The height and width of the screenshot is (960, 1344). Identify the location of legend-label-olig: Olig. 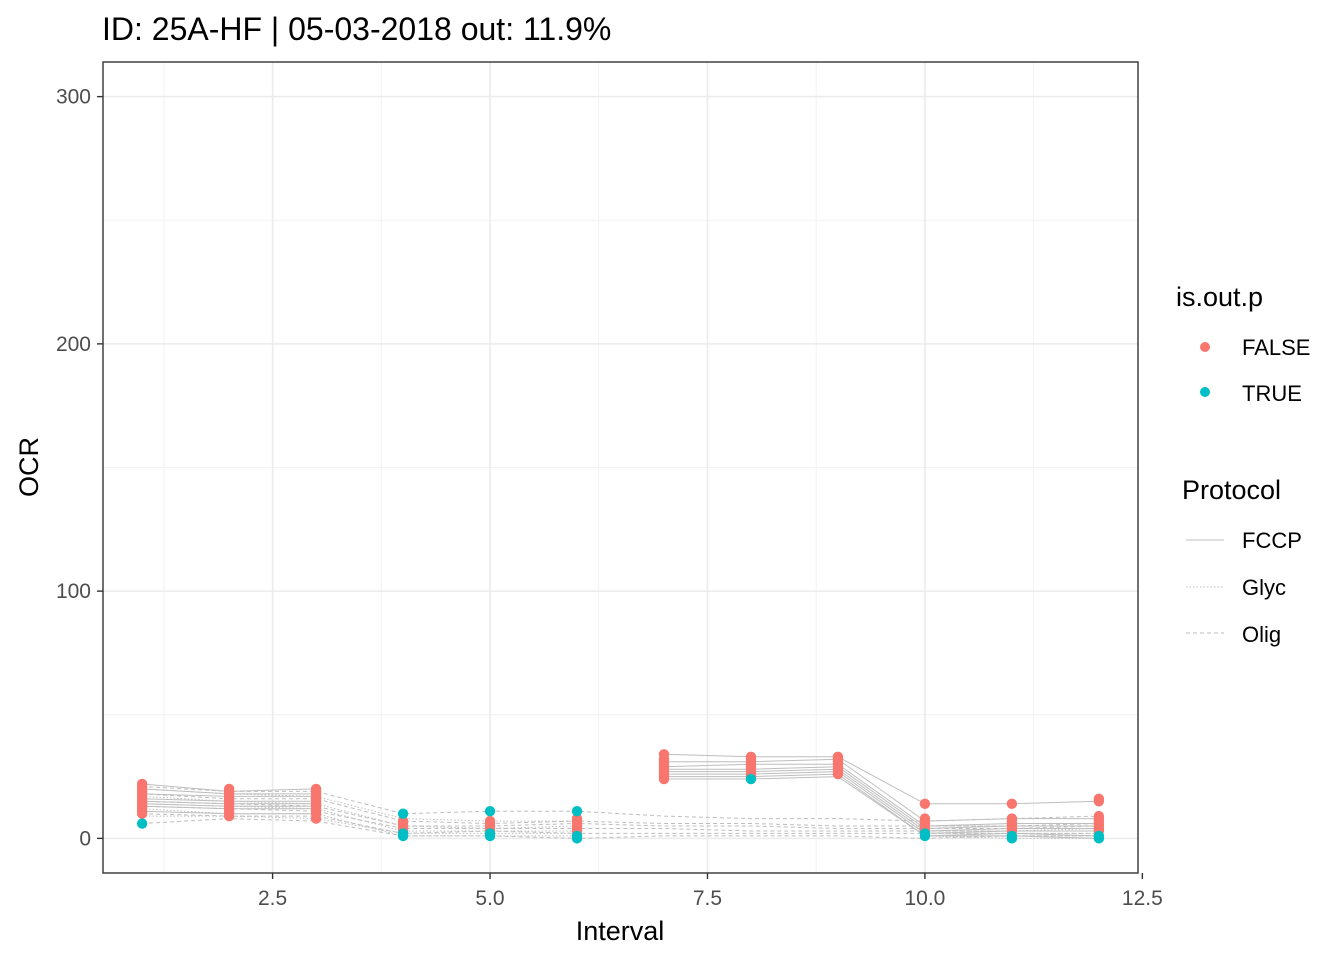
(1261, 634).